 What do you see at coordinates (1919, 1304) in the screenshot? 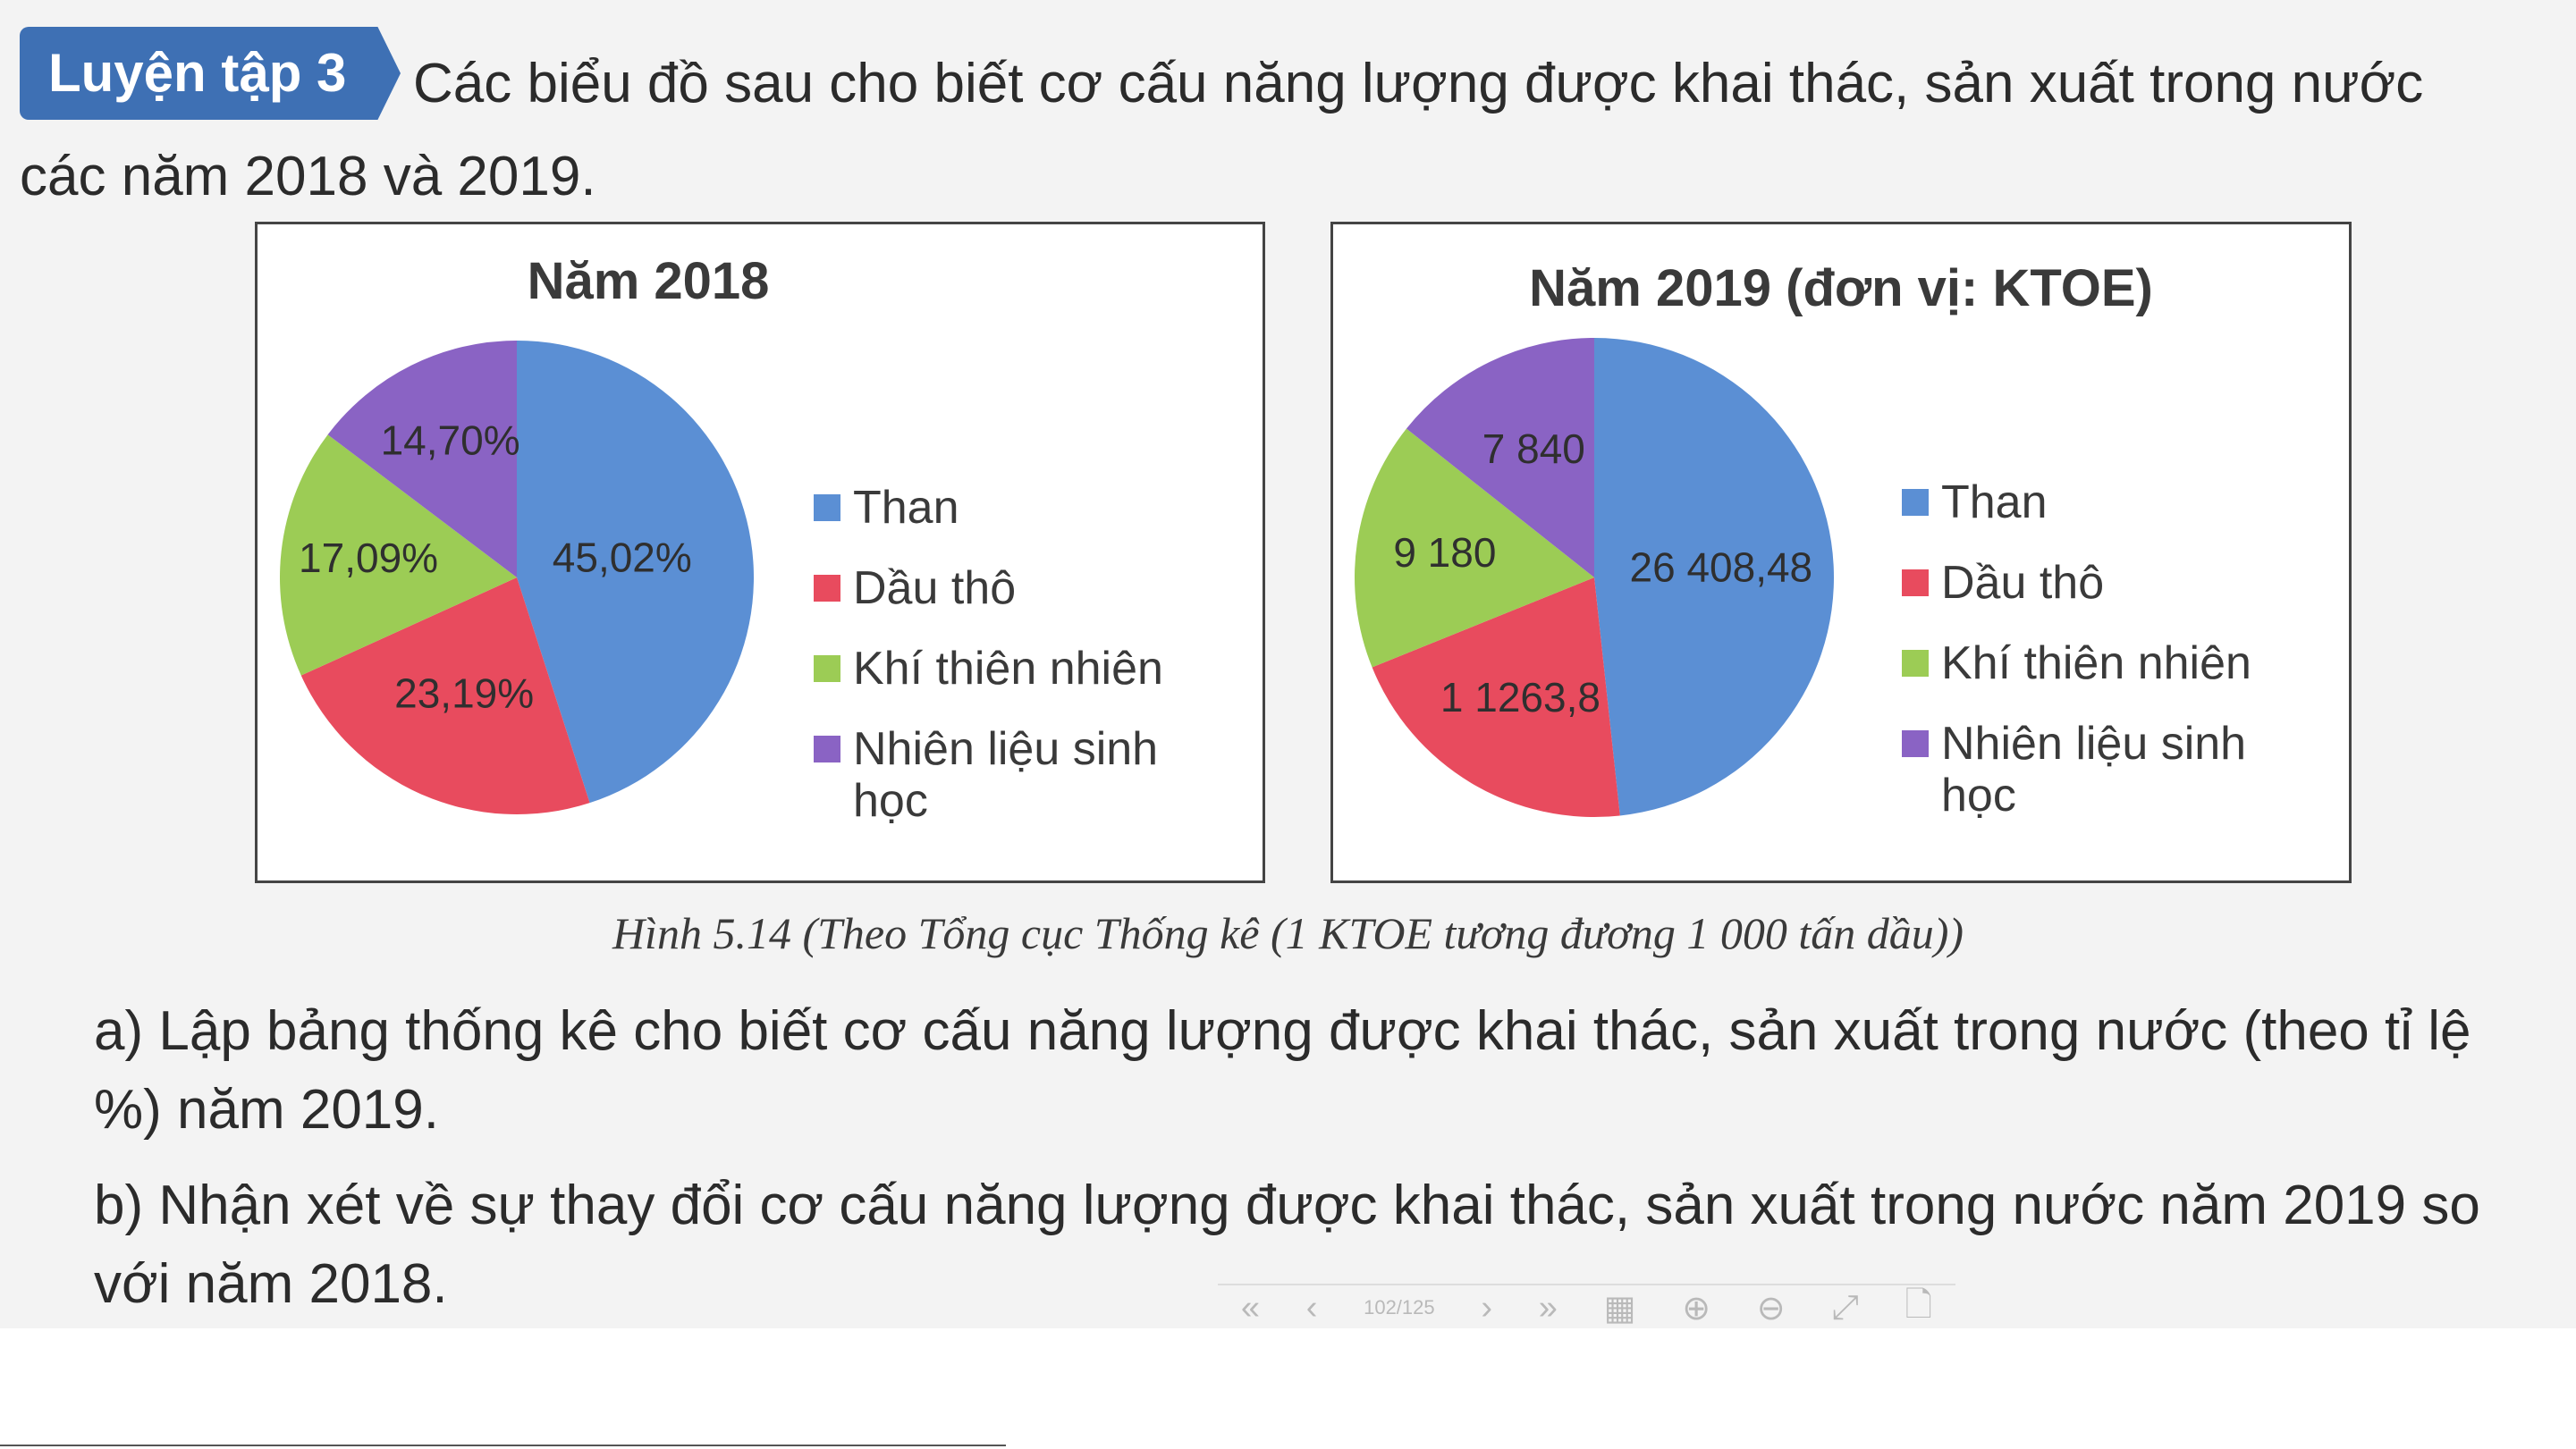
I see `download-icon: 🗋` at bounding box center [1919, 1304].